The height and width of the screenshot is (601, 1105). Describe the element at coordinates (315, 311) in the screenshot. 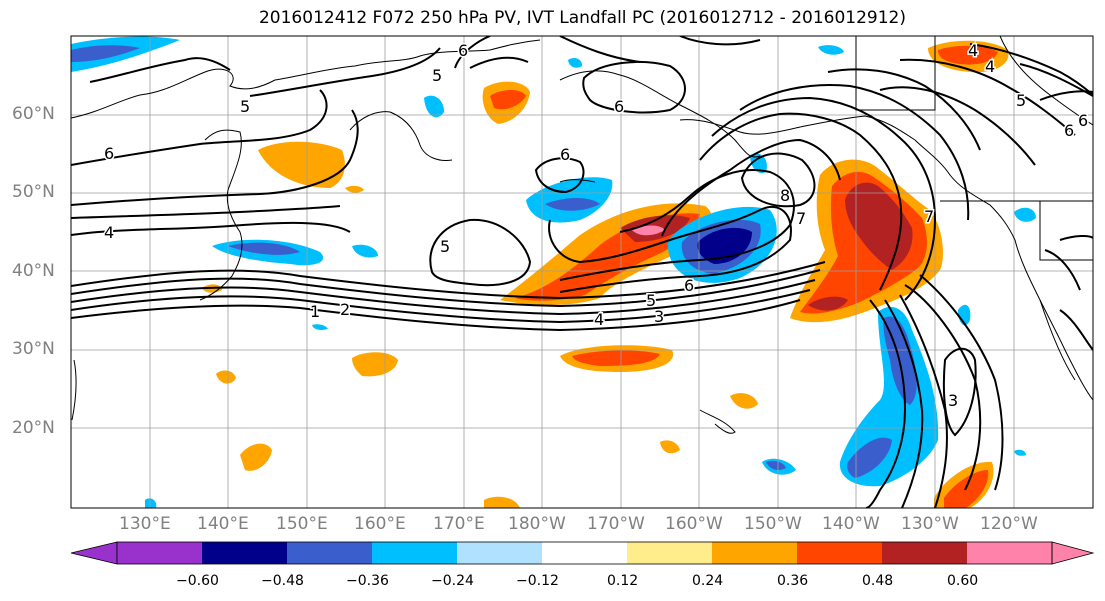

I see `contour-label: 1` at that location.